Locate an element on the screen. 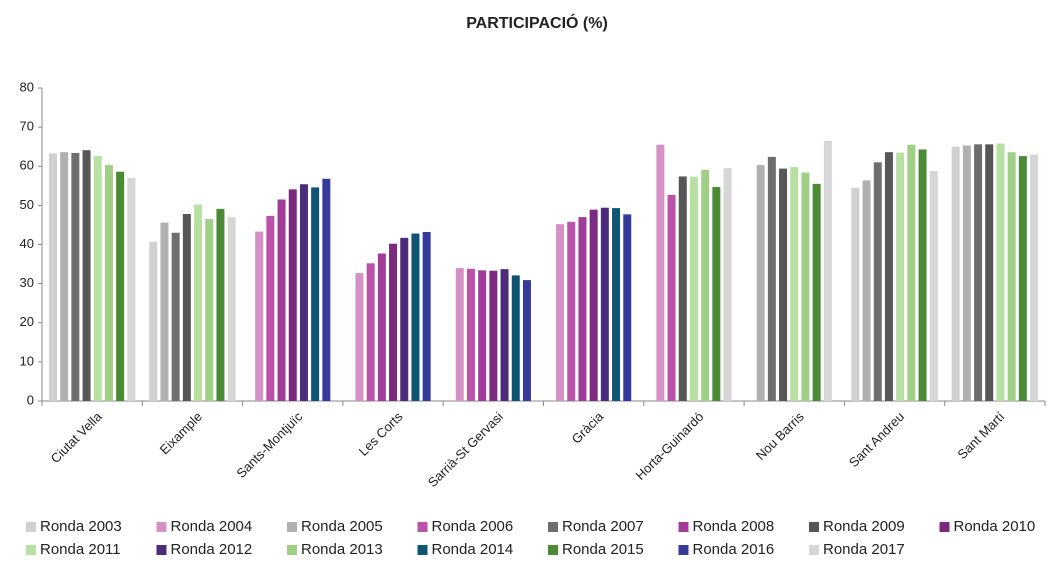 Image resolution: width=1054 pixels, height=567 pixels. legend-label: Ronda 2011 is located at coordinates (80, 549).